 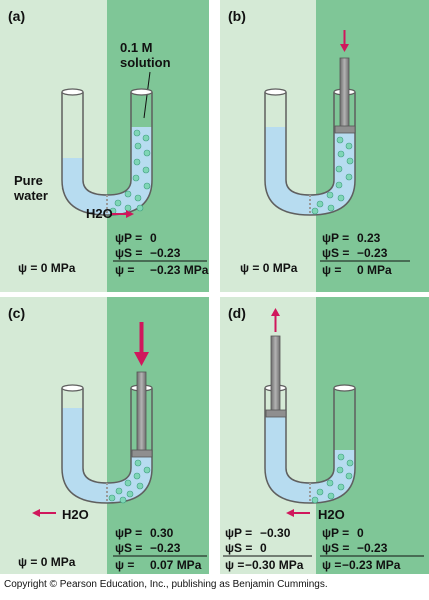 I want to click on panel-a-right-rim, so click(x=141, y=92).